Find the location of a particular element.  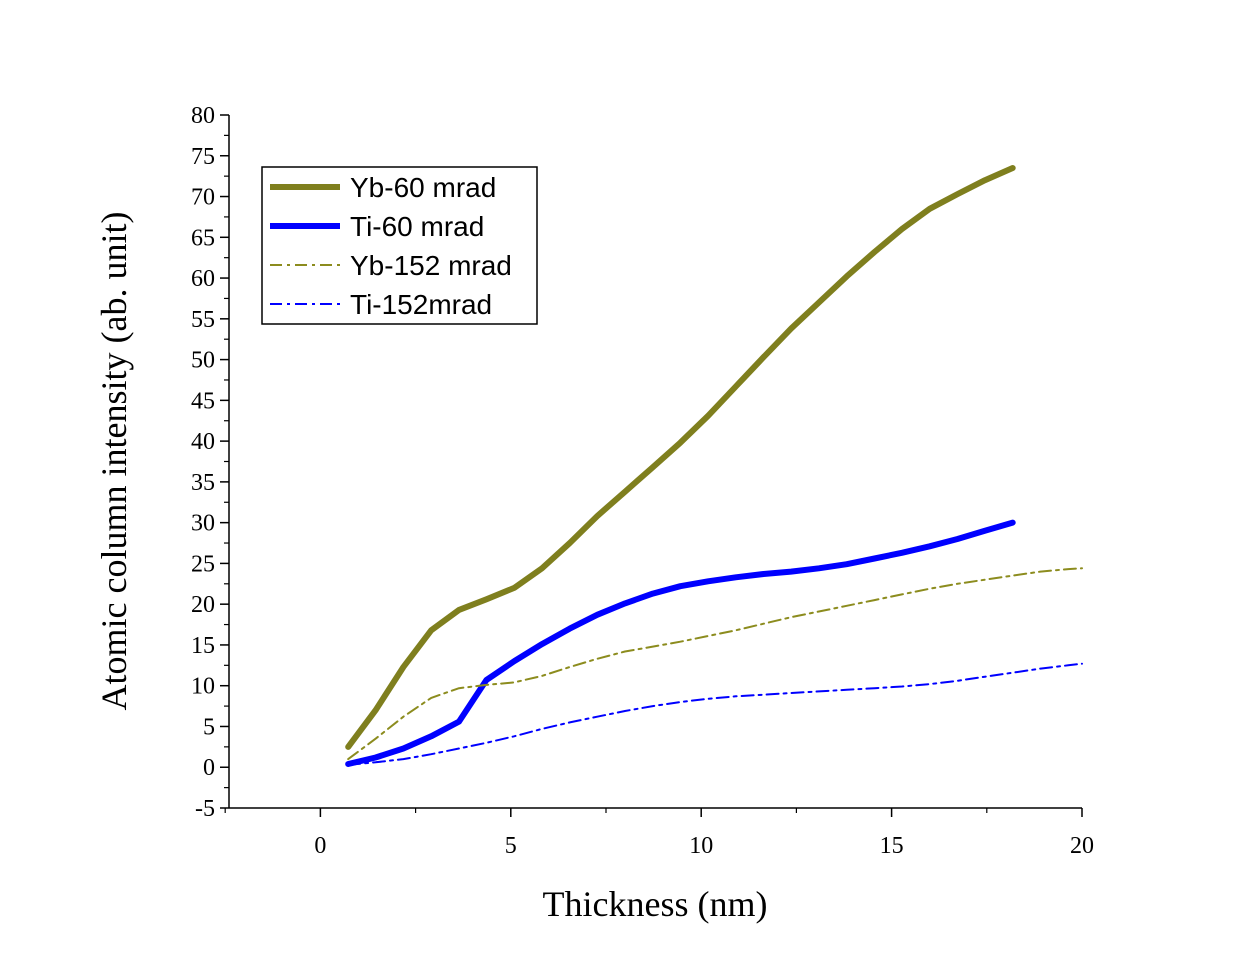

y-tick-label: 0 is located at coordinates (209, 768).